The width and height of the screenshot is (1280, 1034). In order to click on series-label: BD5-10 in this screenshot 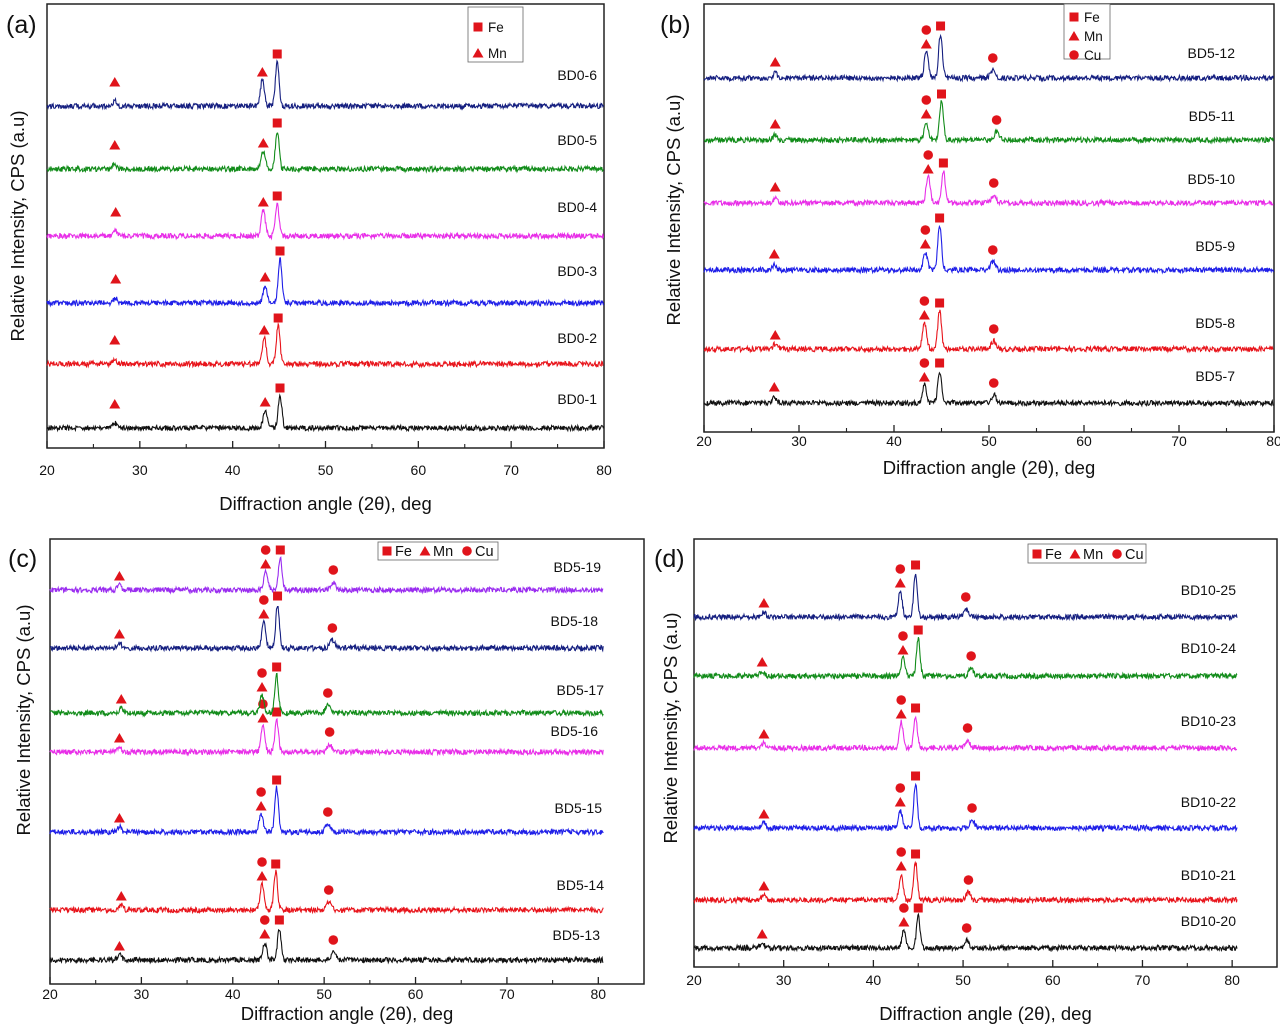, I will do `click(1212, 179)`.